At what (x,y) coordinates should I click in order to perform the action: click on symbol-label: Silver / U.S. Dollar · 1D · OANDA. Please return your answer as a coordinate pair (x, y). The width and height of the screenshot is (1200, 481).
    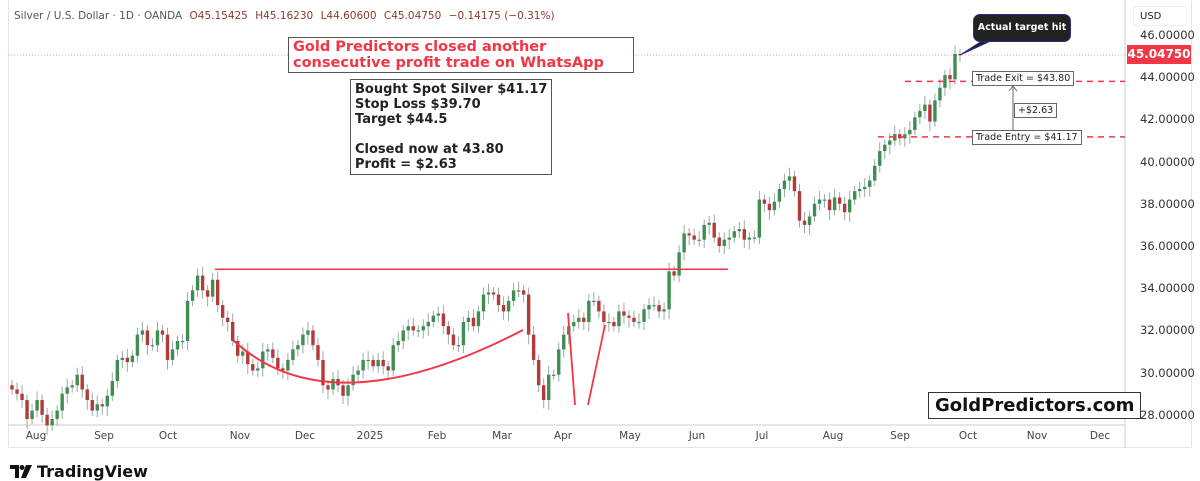
    Looking at the image, I should click on (98, 16).